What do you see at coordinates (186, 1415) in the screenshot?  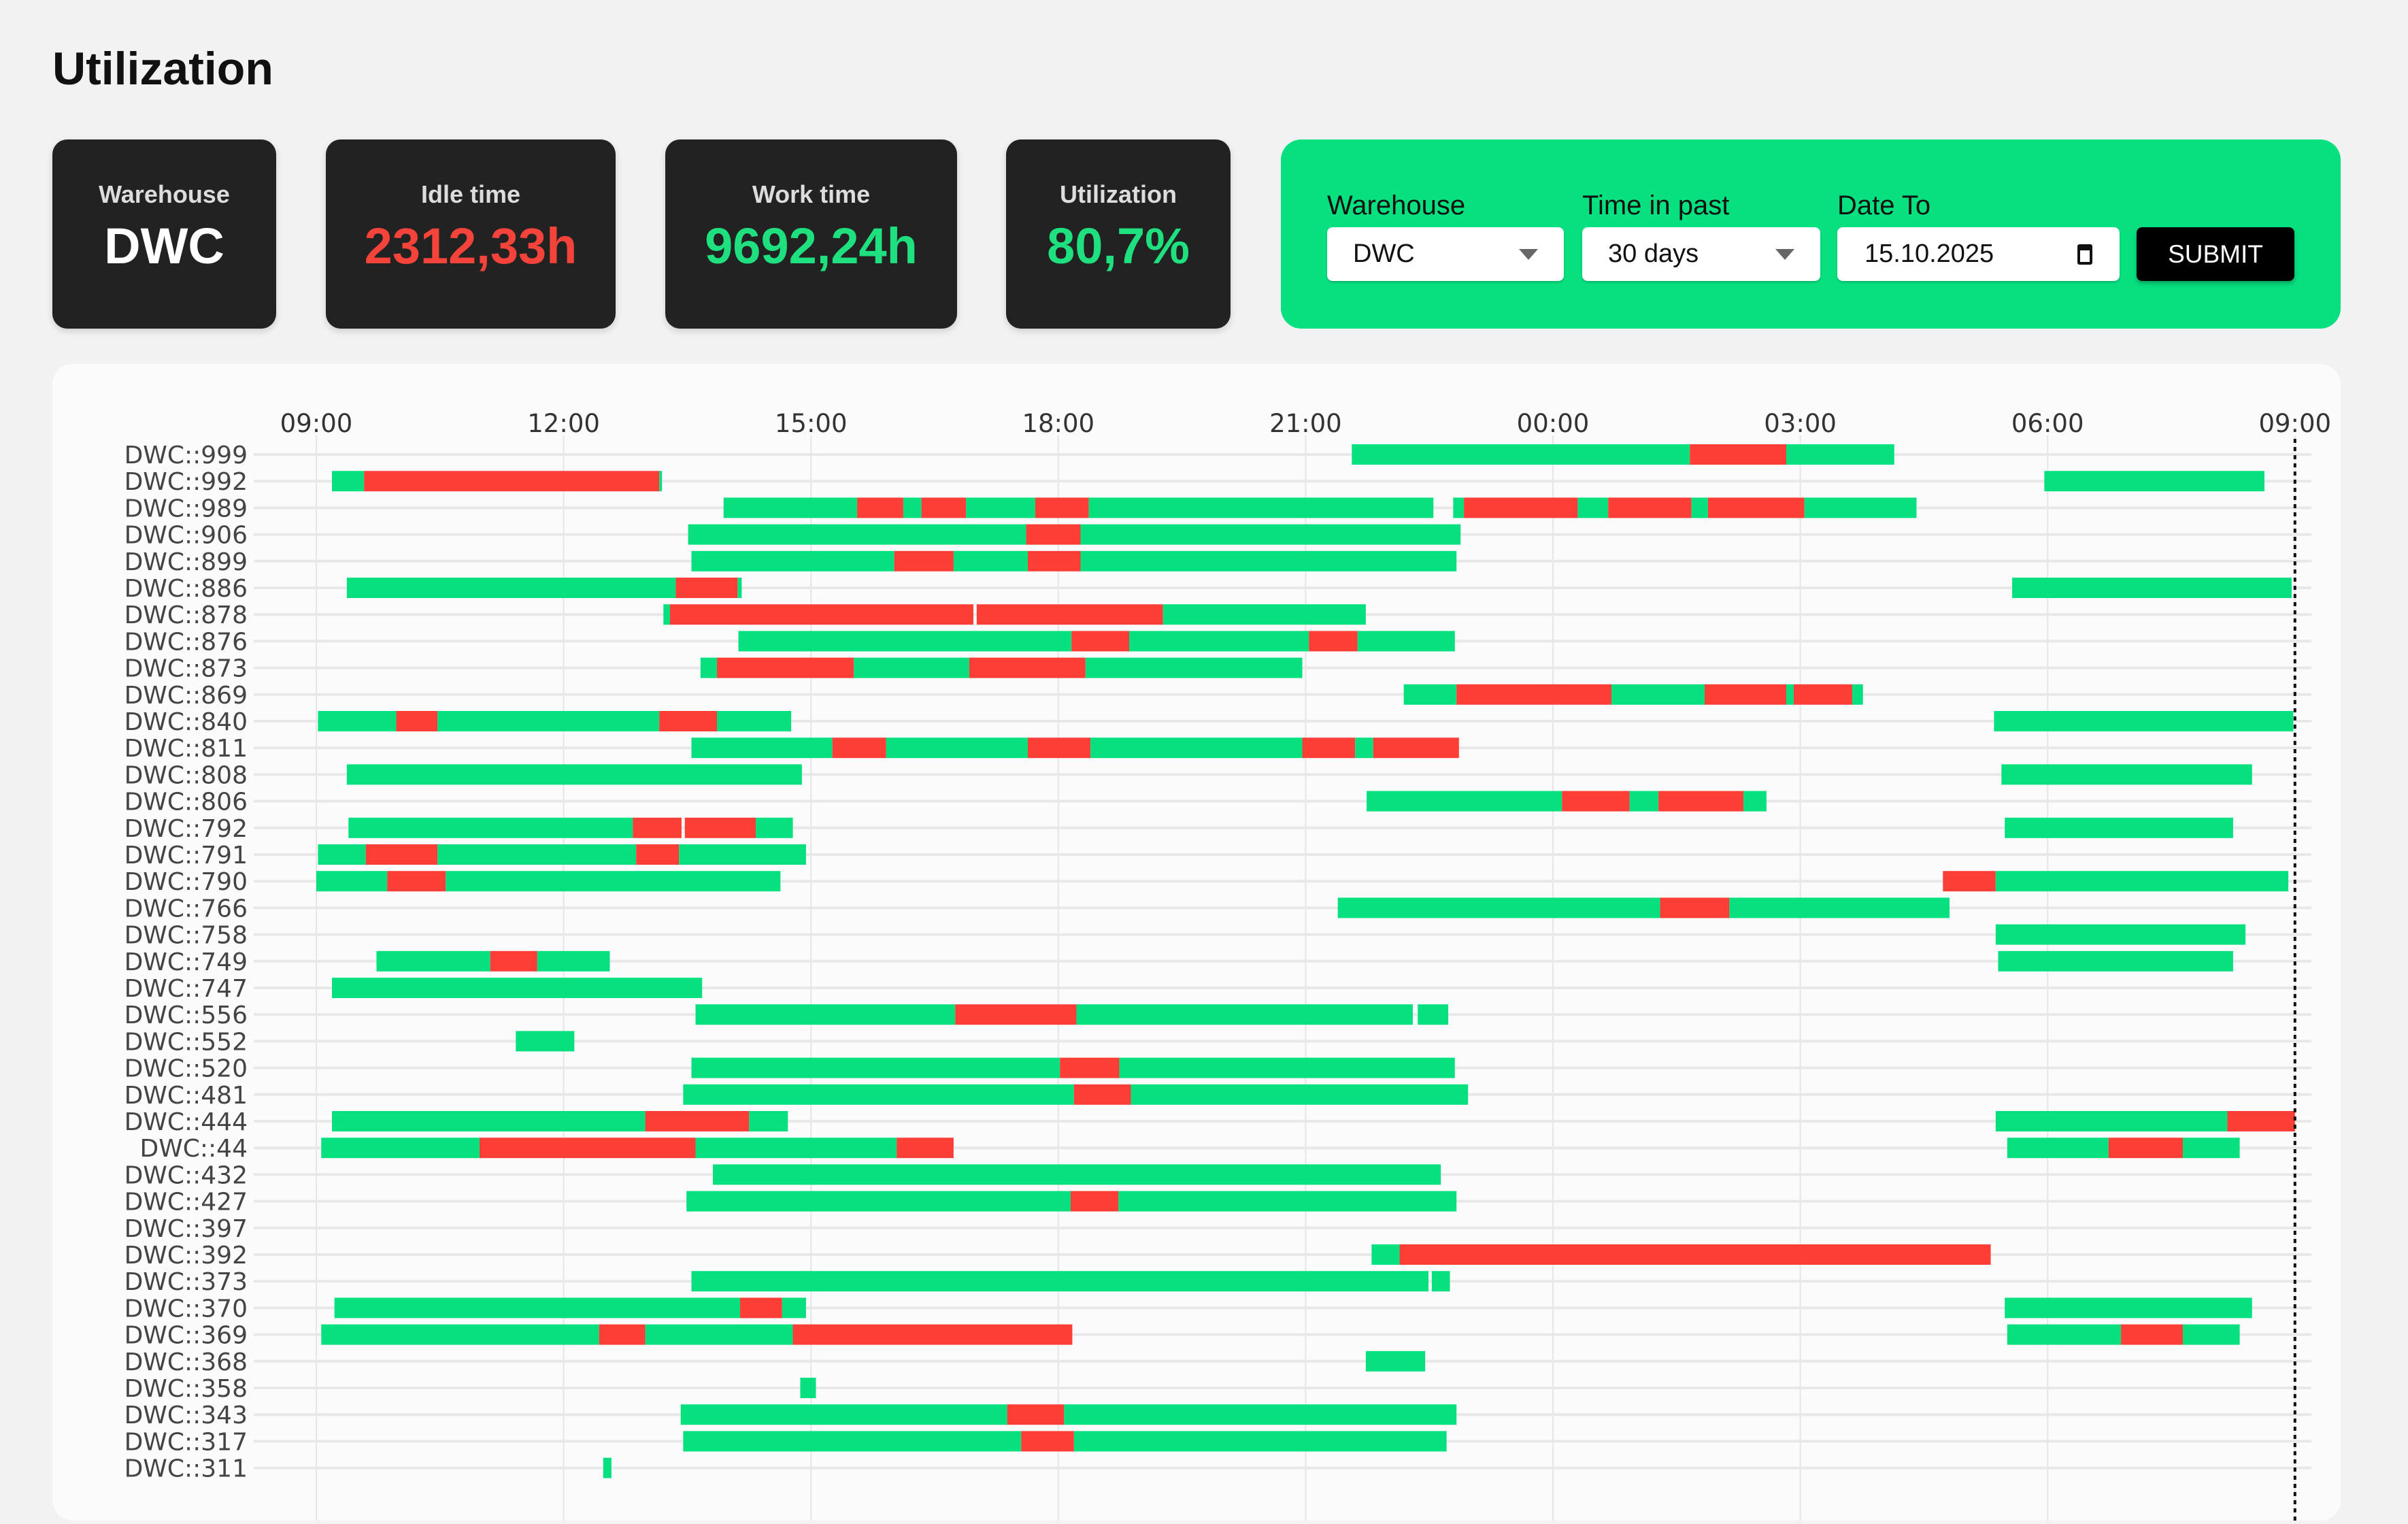 I see `row-label: DWC::343` at bounding box center [186, 1415].